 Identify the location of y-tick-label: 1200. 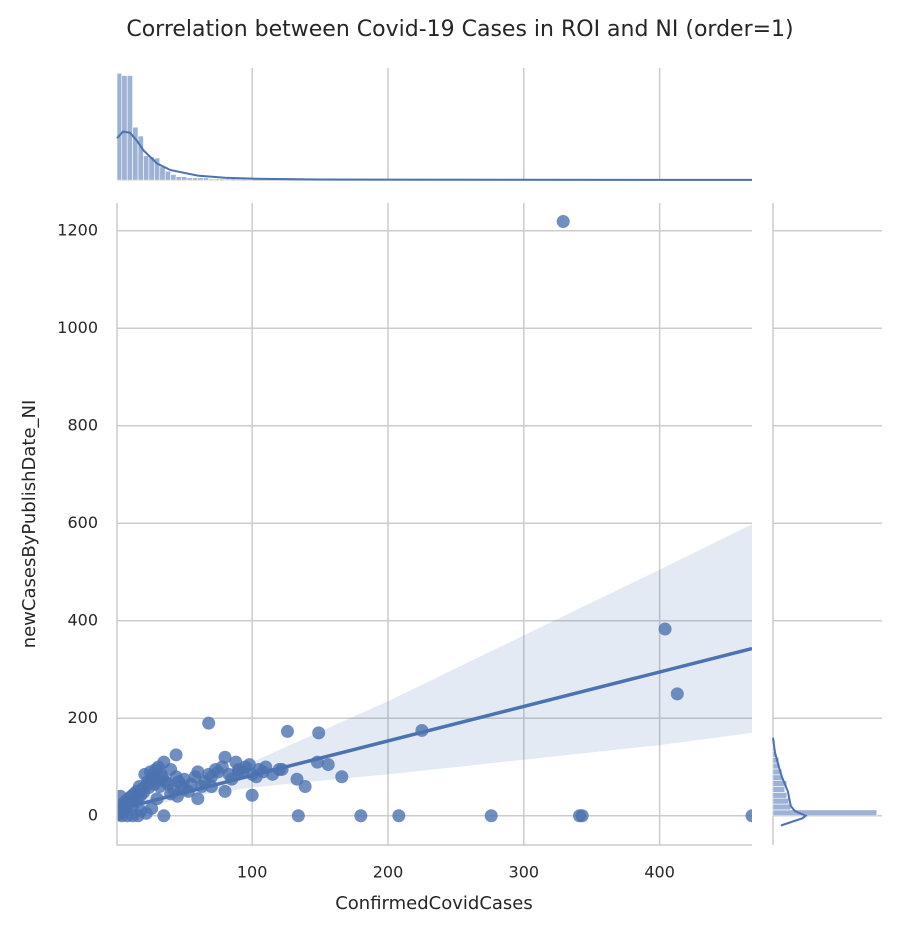
(77, 229).